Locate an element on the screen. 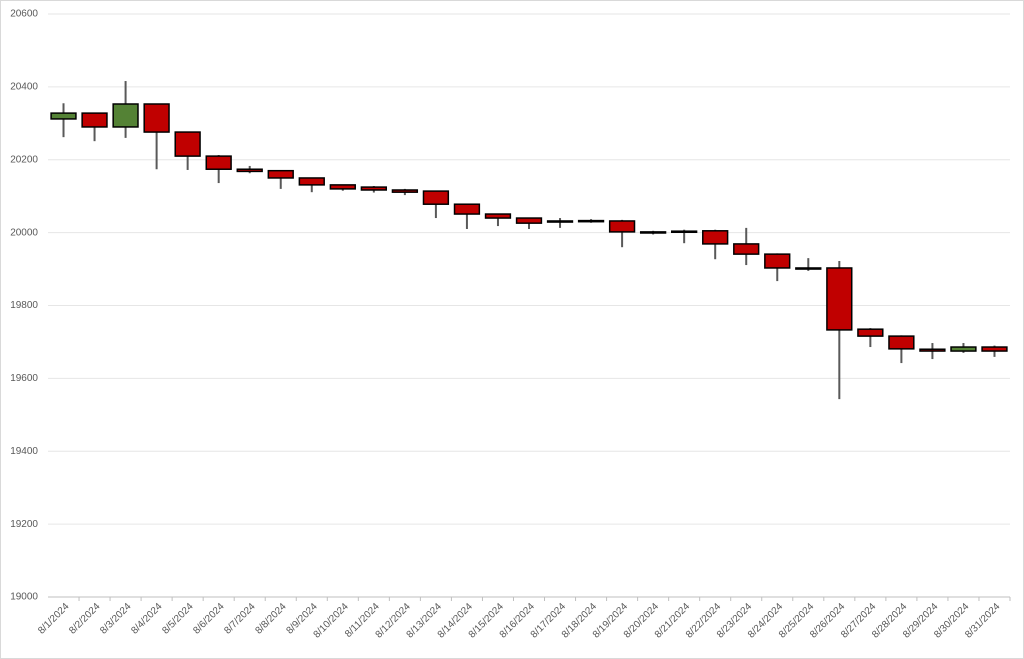 The width and height of the screenshot is (1024, 659). y-tick-label: 20600 is located at coordinates (24, 14).